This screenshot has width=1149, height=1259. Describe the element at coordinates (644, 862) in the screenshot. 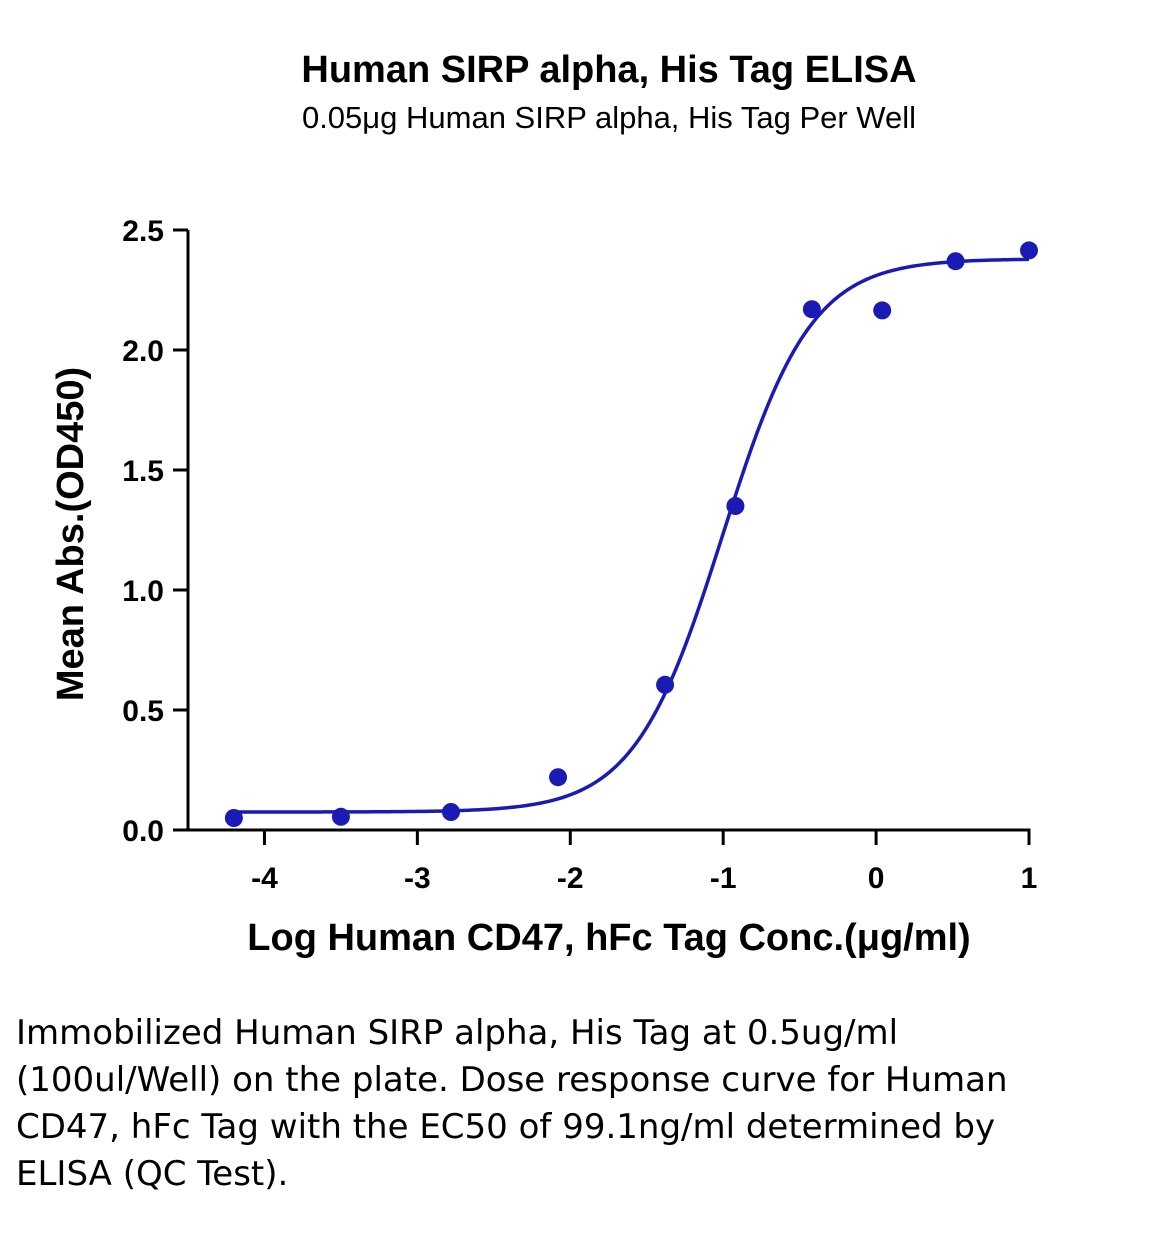

I see `x-axis-ticks: -4 -3 -2 -1 0 1` at that location.